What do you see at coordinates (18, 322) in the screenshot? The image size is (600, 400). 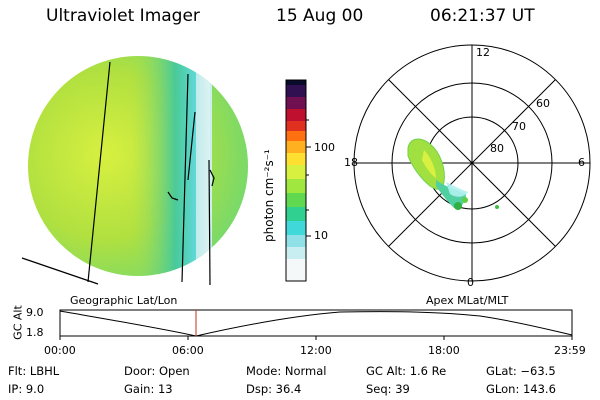 I see `timeline-ylabel: GC Alt` at bounding box center [18, 322].